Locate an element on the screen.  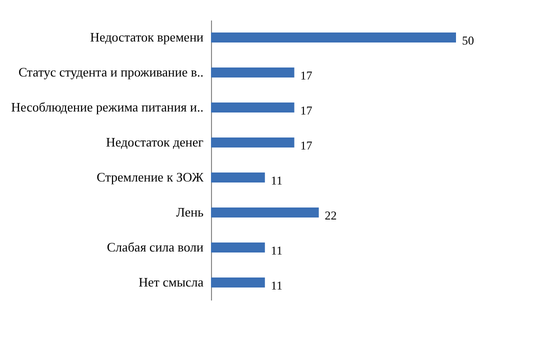
y-tick-label: Слабая сила воли is located at coordinates (155, 247).